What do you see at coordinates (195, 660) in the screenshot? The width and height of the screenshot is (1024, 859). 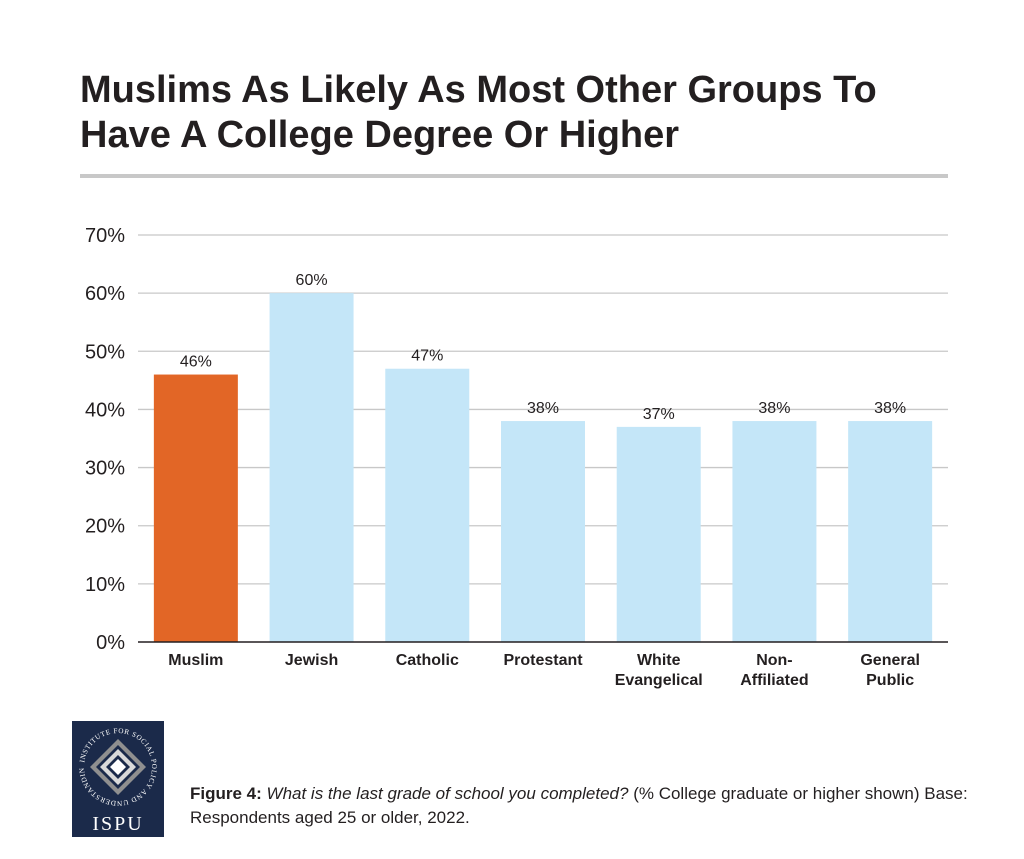 I see `x-tick-label: Muslim` at bounding box center [195, 660].